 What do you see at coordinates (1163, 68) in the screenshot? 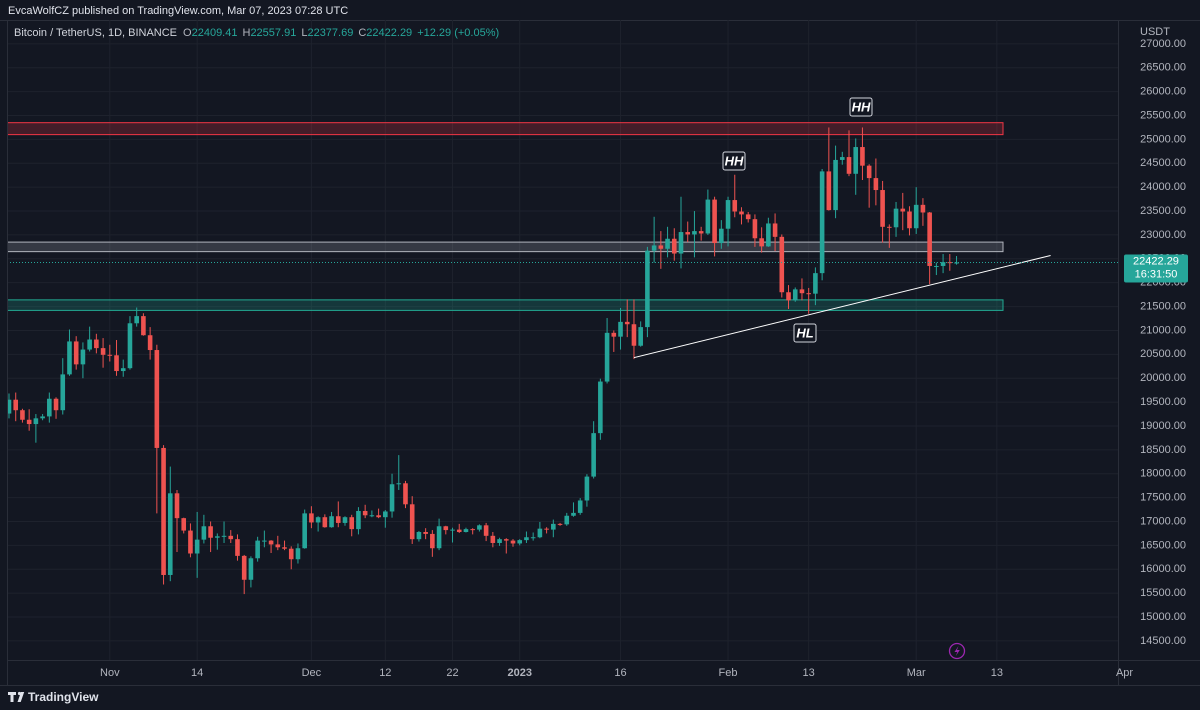
I see `y-tick-label: 26500.00` at bounding box center [1163, 68].